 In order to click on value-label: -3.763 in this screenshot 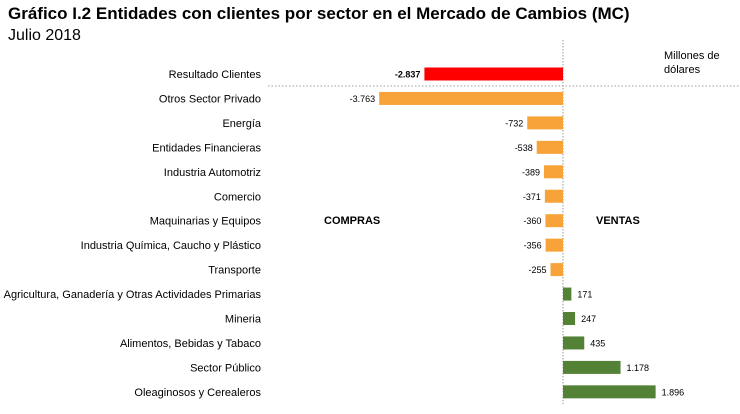, I will do `click(363, 99)`.